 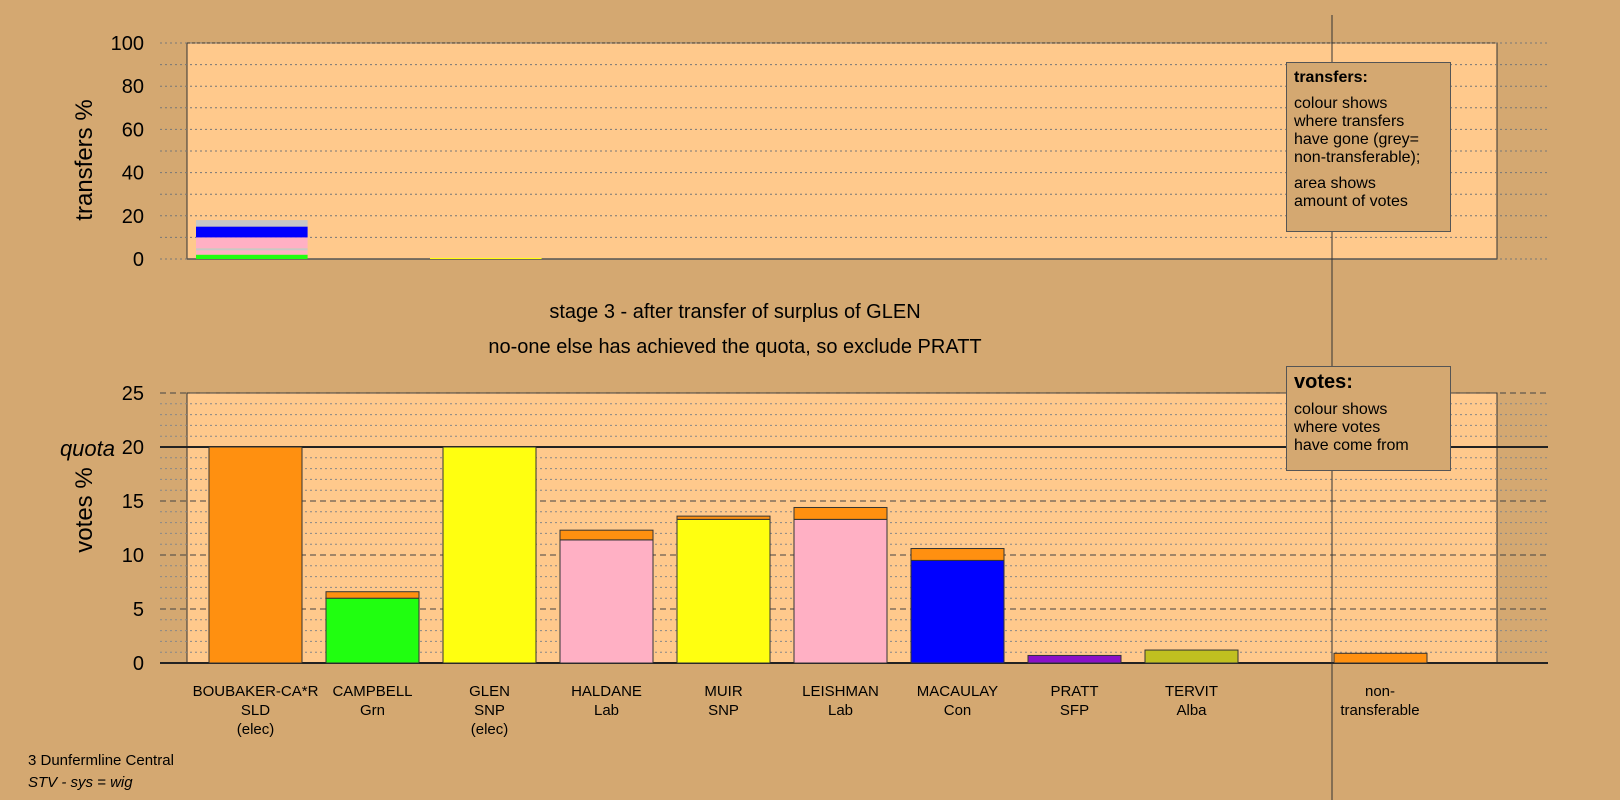 I want to click on votes-legend-text-1: colour shows, so click(x=1341, y=409).